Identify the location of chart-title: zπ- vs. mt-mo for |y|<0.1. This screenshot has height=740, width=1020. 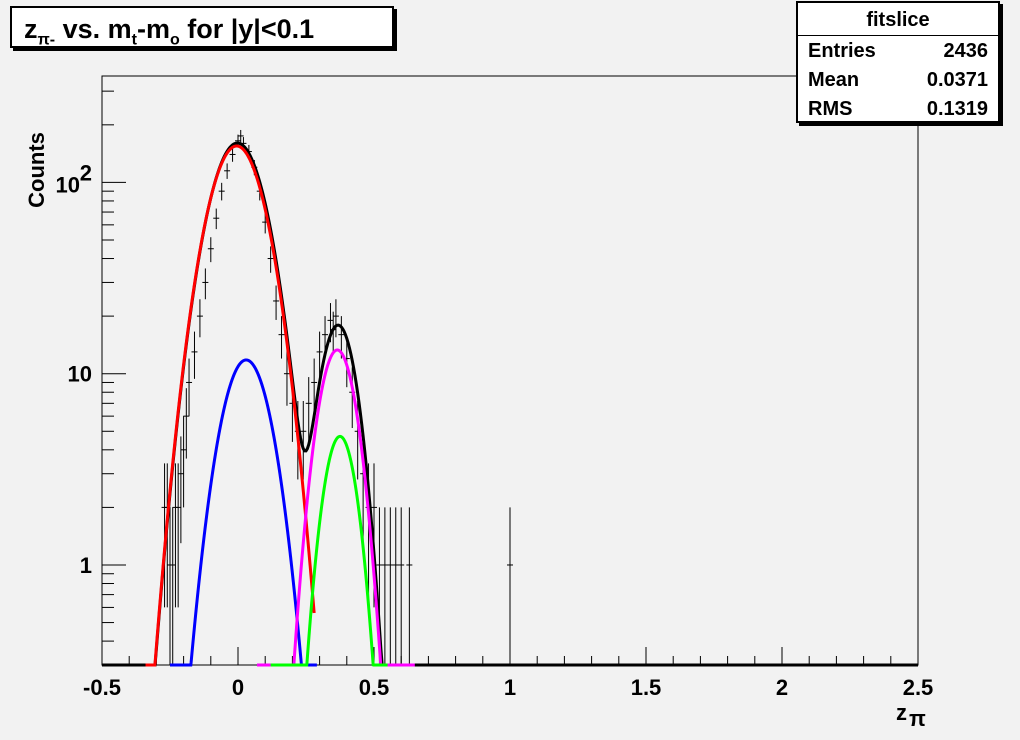
(202, 27).